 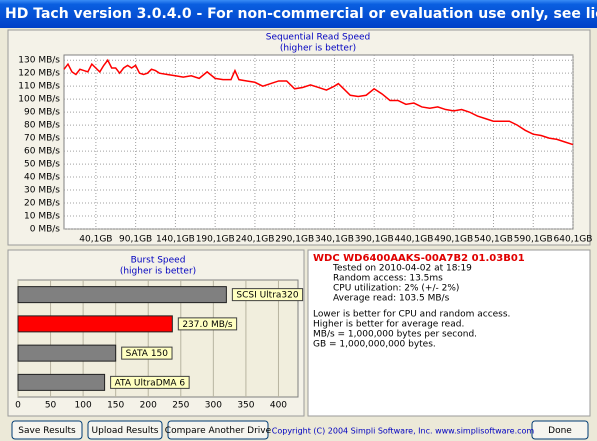 I want to click on x-tick-label: 590,1GB, so click(x=533, y=240).